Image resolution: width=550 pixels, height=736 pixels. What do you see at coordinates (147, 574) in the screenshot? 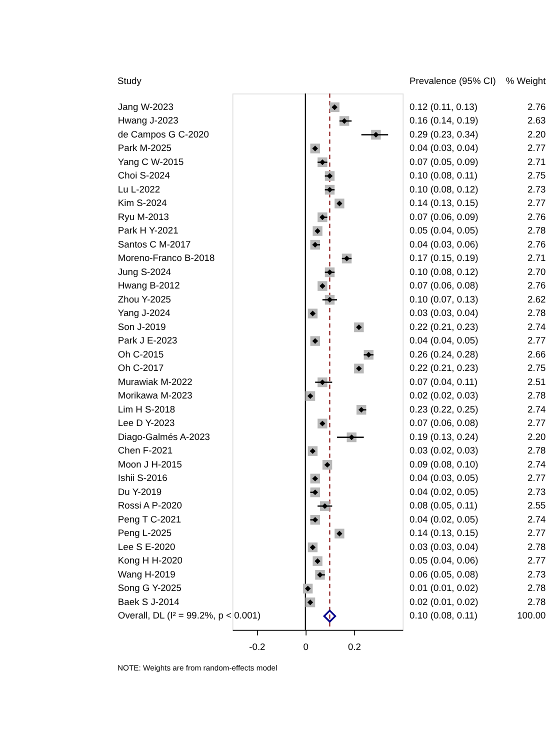
I see `y-tick-label: Wang H-2019` at bounding box center [147, 574].